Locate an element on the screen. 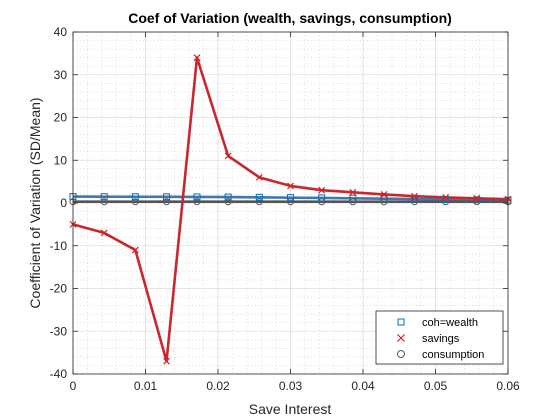  x-tick-label: 0.02 is located at coordinates (218, 386).